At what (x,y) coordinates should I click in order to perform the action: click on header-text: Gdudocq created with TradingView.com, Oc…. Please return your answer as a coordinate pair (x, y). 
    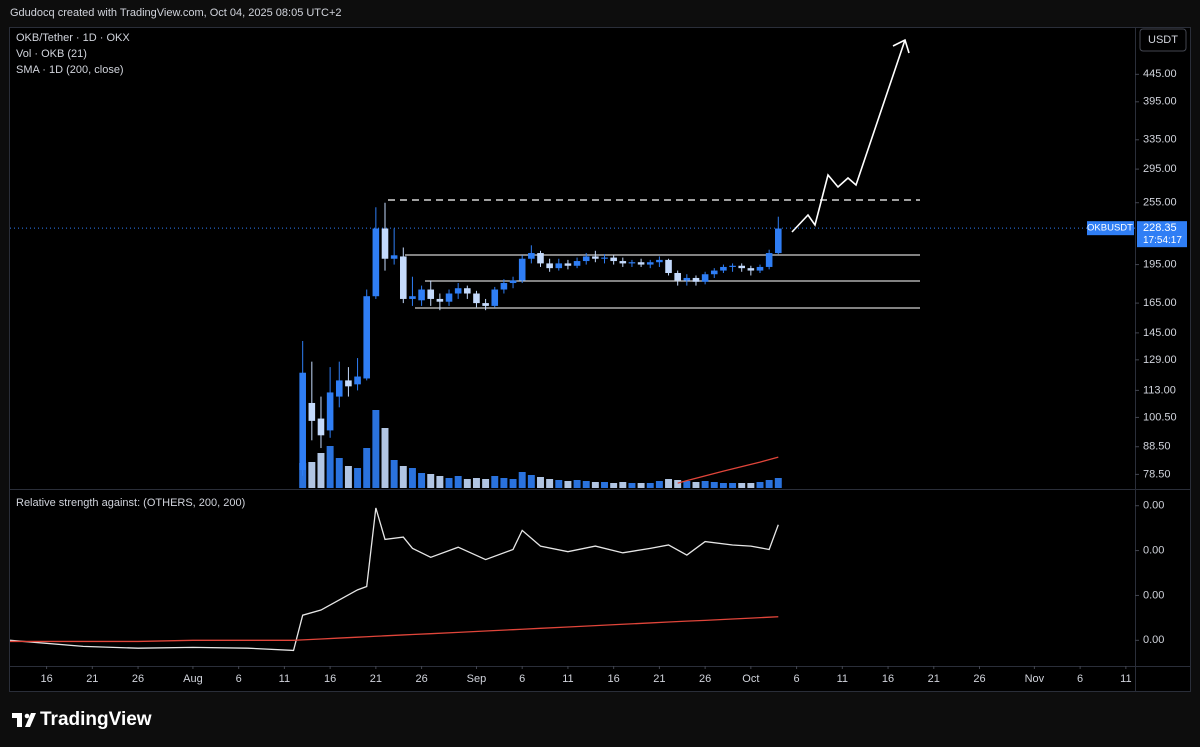
    Looking at the image, I should click on (176, 13).